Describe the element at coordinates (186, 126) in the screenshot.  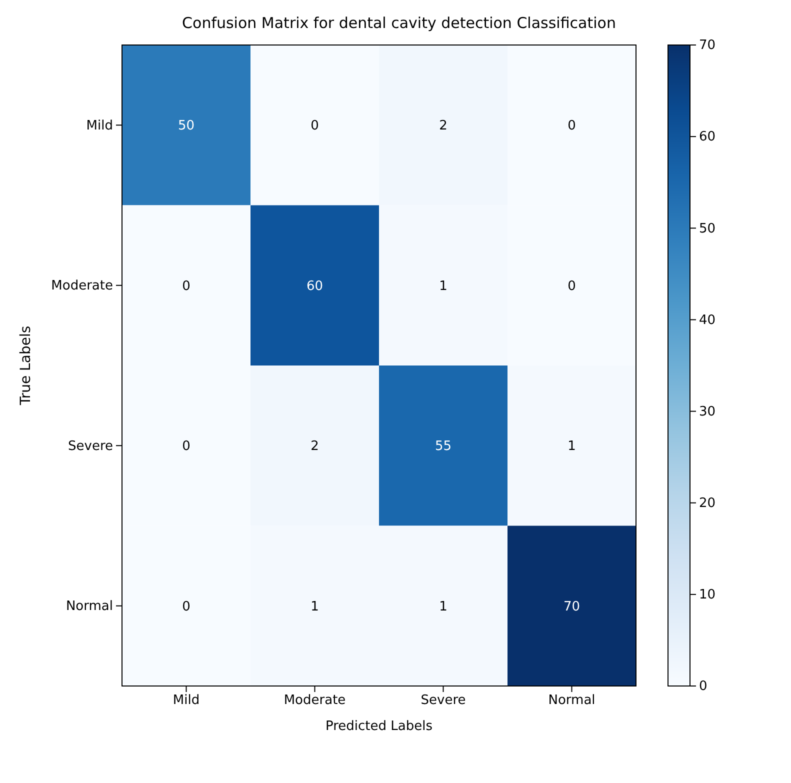
I see `data-label: 50` at that location.